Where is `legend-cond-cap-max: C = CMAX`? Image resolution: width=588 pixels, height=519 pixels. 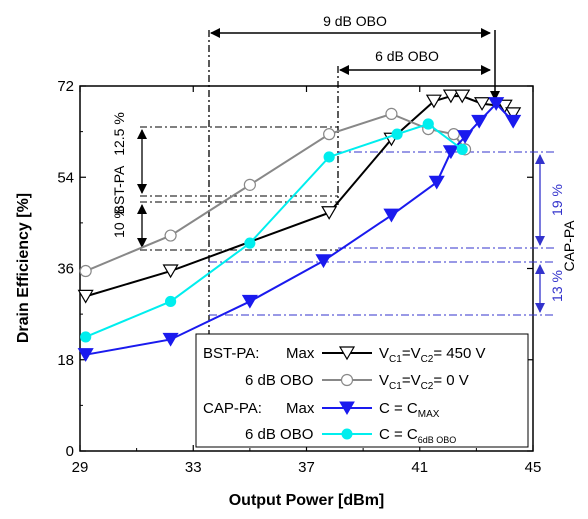 legend-cond-cap-max: C = CMAX is located at coordinates (409, 410).